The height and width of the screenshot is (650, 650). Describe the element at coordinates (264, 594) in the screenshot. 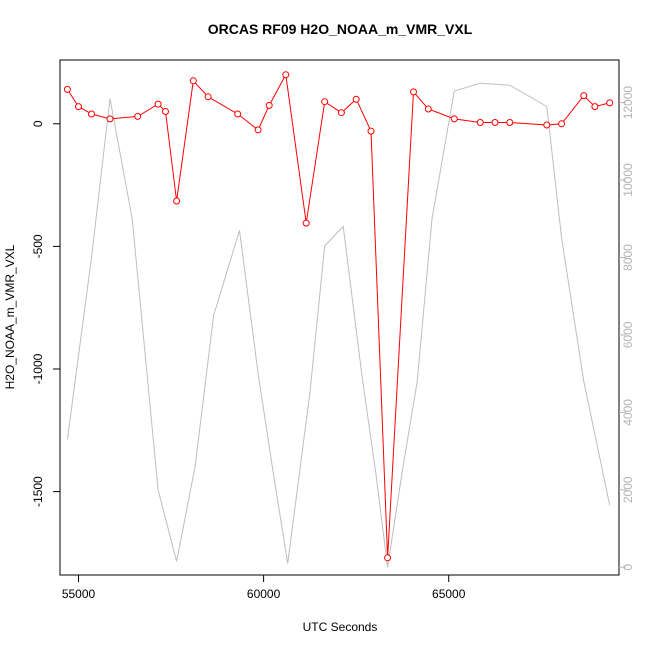

I see `x-tick-label: 60000` at that location.